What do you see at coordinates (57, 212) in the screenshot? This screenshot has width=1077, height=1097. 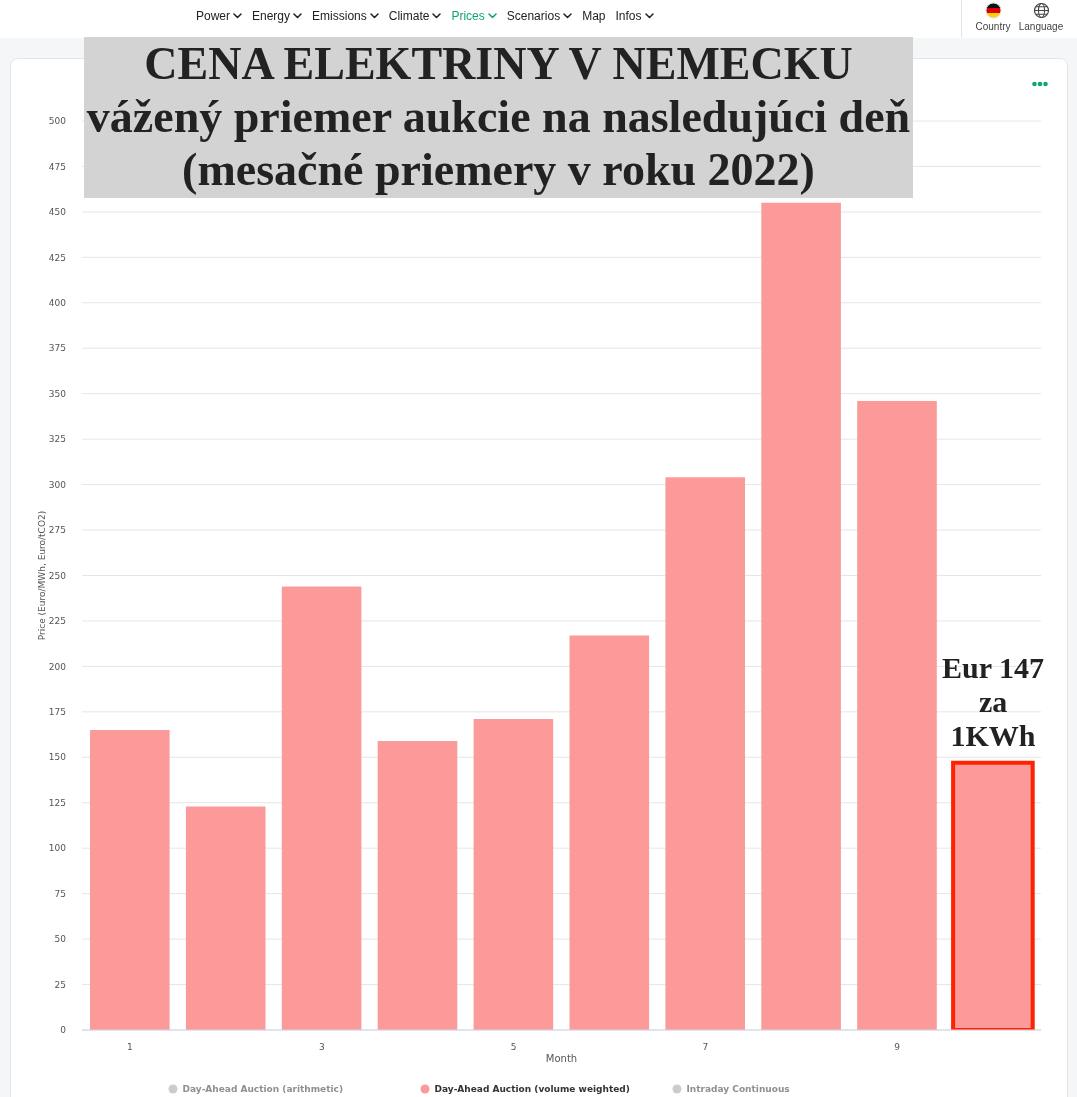 I see `y-tick-label: 450` at bounding box center [57, 212].